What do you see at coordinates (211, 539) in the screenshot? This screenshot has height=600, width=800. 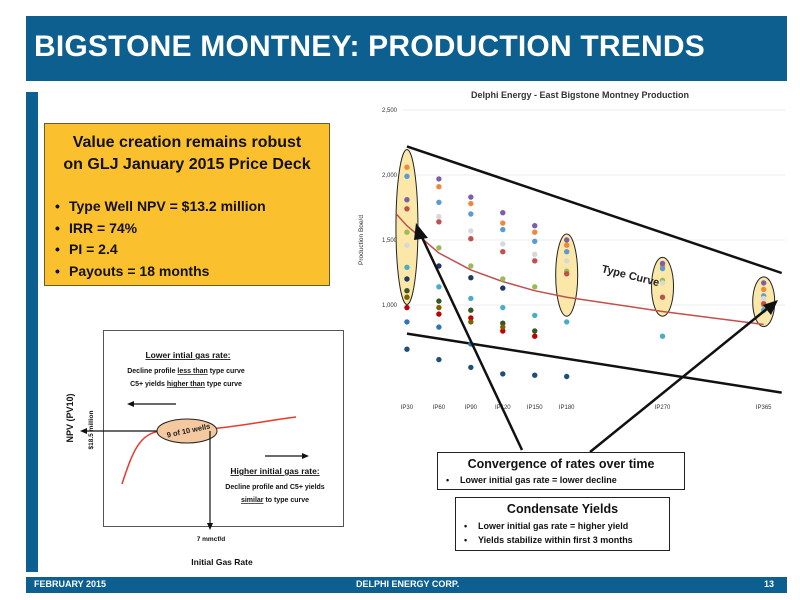 I see `npv-x-marker-label: 7 mmcf/d` at bounding box center [211, 539].